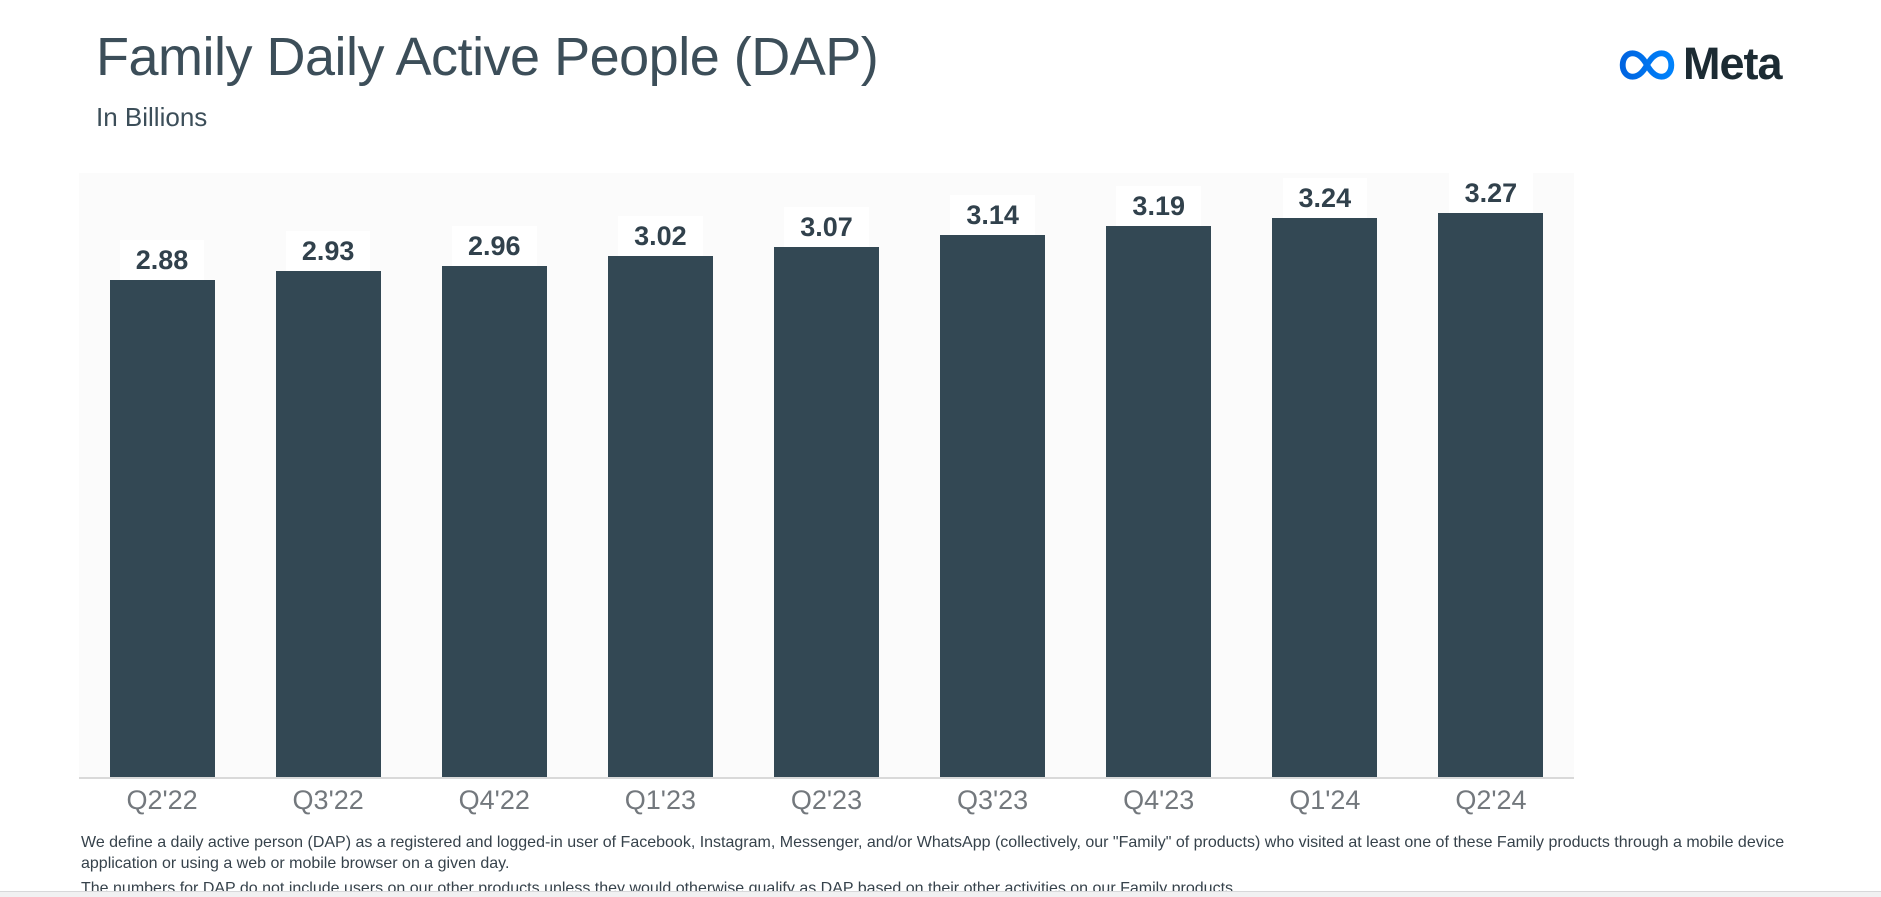  I want to click on bar-value-label: 2.88, so click(162, 260).